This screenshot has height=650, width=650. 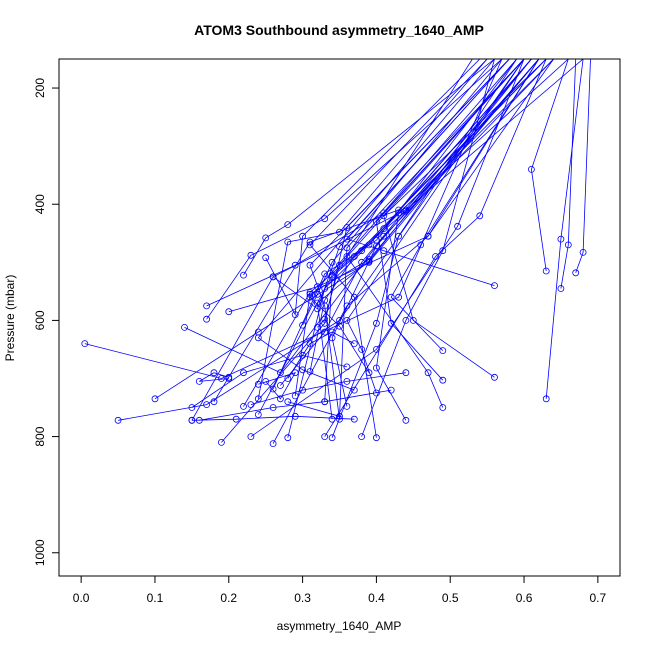 I want to click on x-tick-label: 0.2, so click(x=228, y=598).